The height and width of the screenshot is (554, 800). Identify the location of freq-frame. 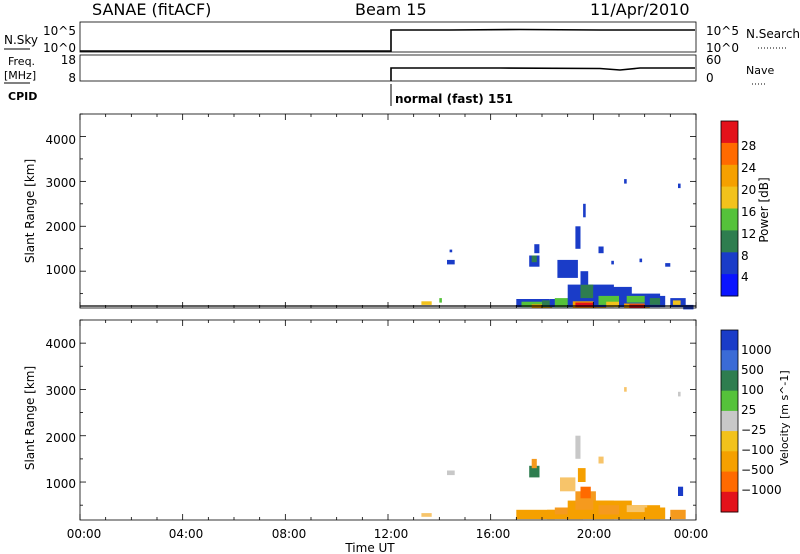
(388, 68).